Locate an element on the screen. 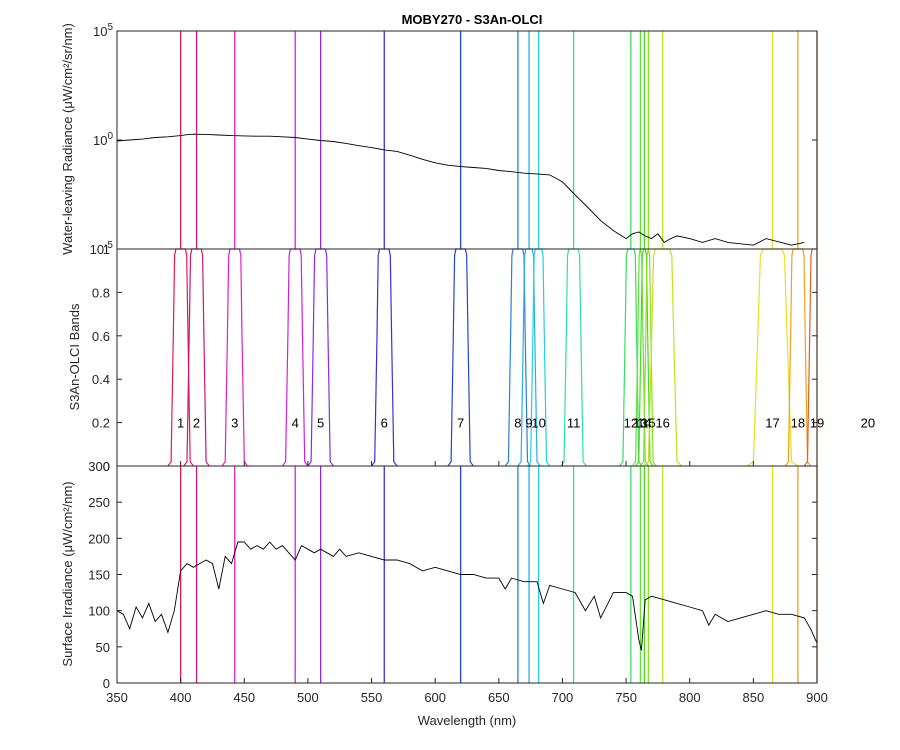 Image resolution: width=900 pixels, height=750 pixels. x-tick-label: 550 is located at coordinates (372, 697).